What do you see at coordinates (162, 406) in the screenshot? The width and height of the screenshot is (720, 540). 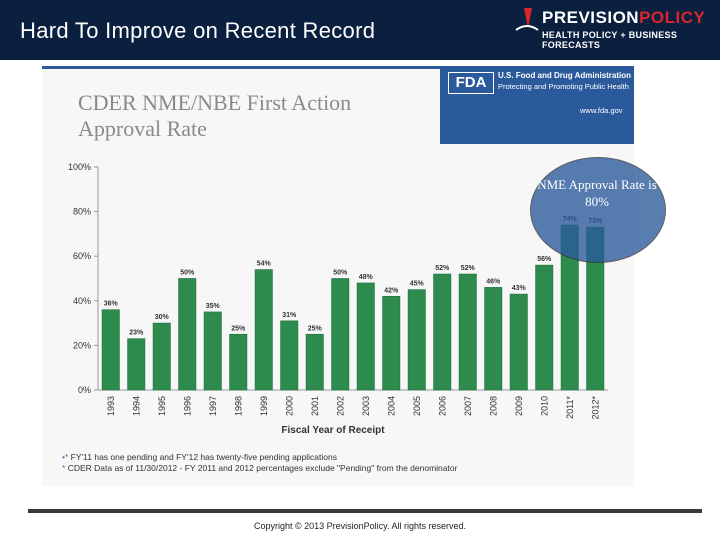 I see `x-tick-label: 1995` at bounding box center [162, 406].